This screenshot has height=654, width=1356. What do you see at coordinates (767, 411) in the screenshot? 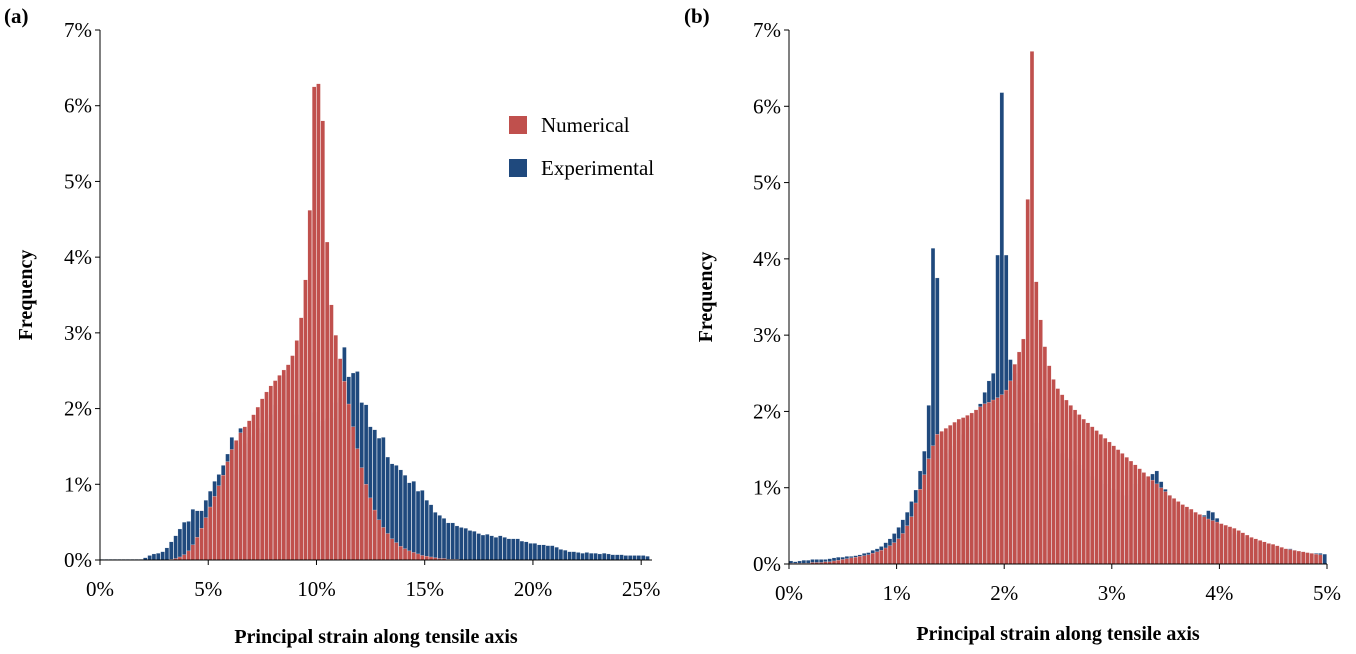
I see `y-tick-label: 2%` at bounding box center [767, 411].